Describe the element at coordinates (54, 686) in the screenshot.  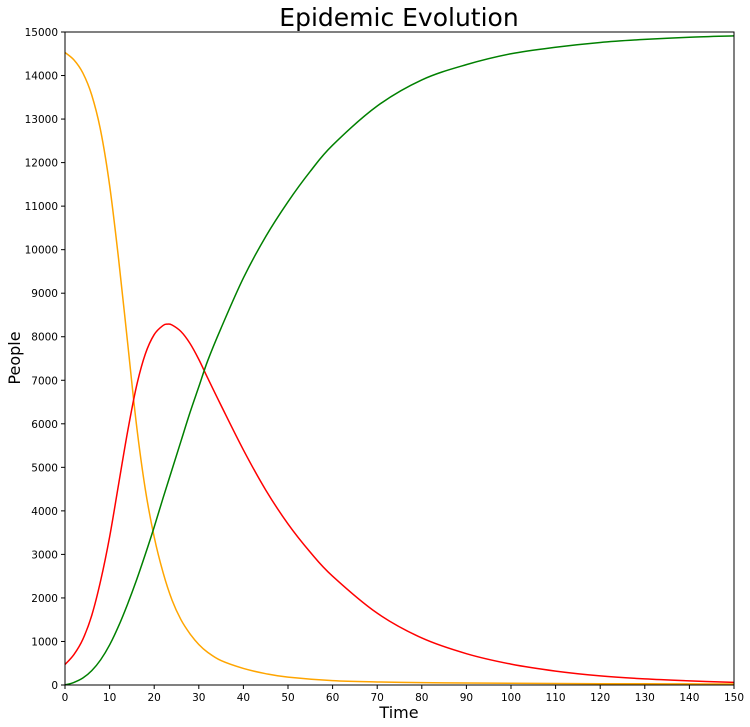
I see `y-tick-label: 0` at that location.